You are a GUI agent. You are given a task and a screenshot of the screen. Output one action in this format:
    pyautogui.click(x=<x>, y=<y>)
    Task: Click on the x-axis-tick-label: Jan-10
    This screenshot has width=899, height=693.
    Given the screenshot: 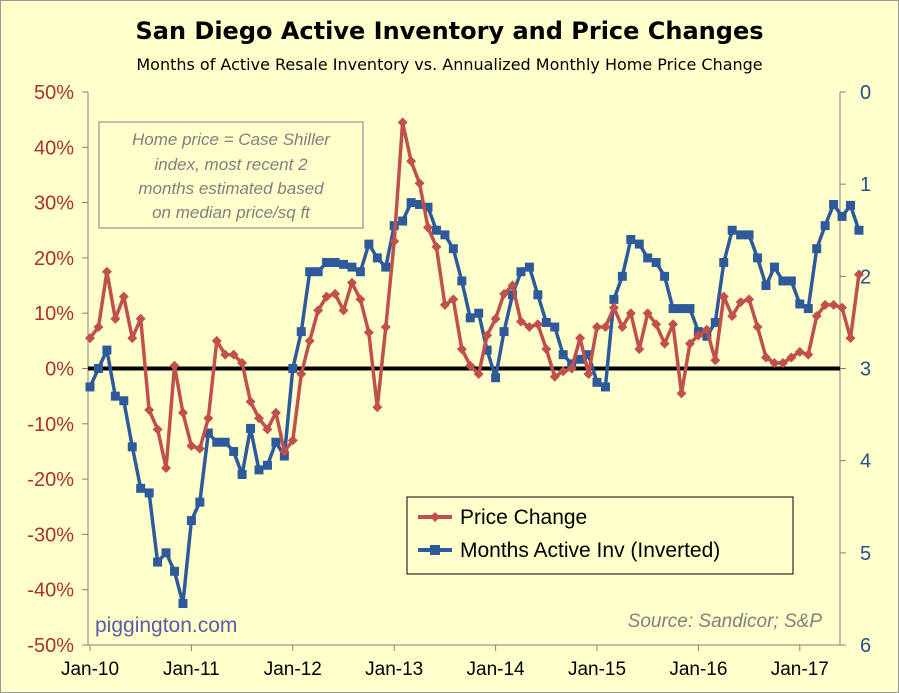 What is the action you would take?
    pyautogui.click(x=90, y=669)
    